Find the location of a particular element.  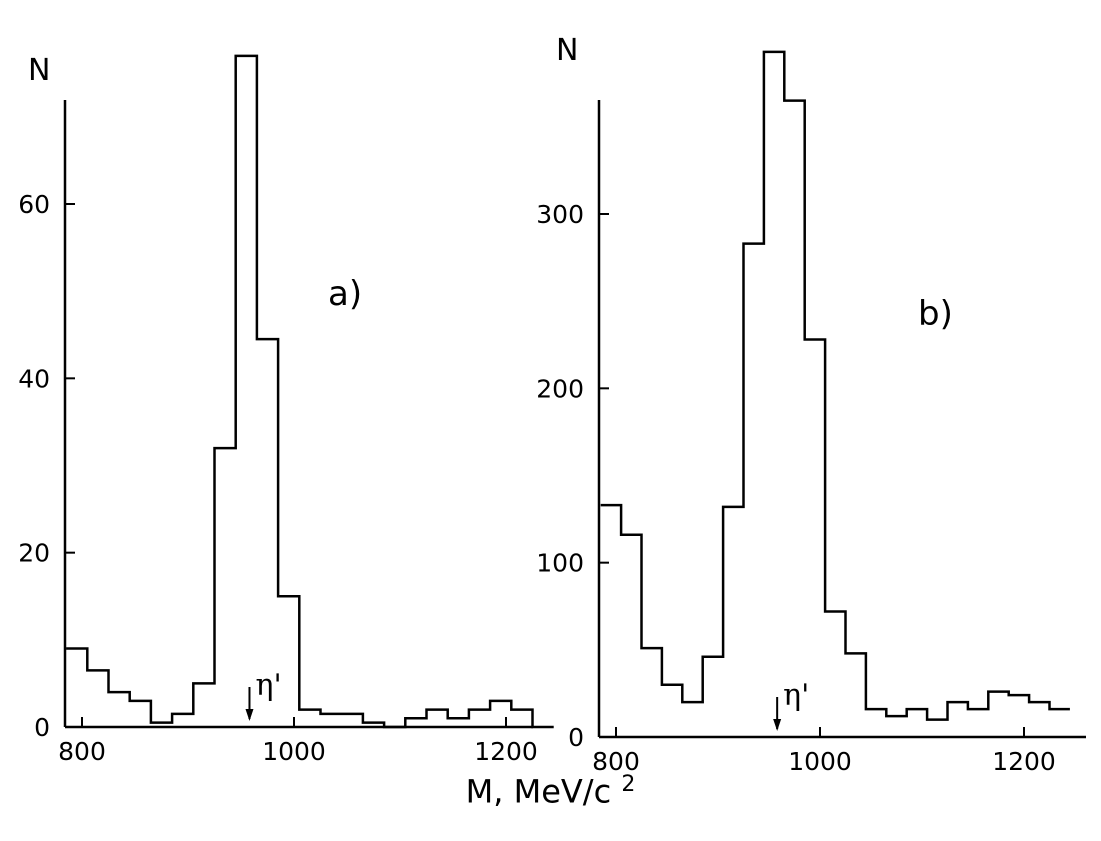

y-tick-label: 300 is located at coordinates (560, 214).